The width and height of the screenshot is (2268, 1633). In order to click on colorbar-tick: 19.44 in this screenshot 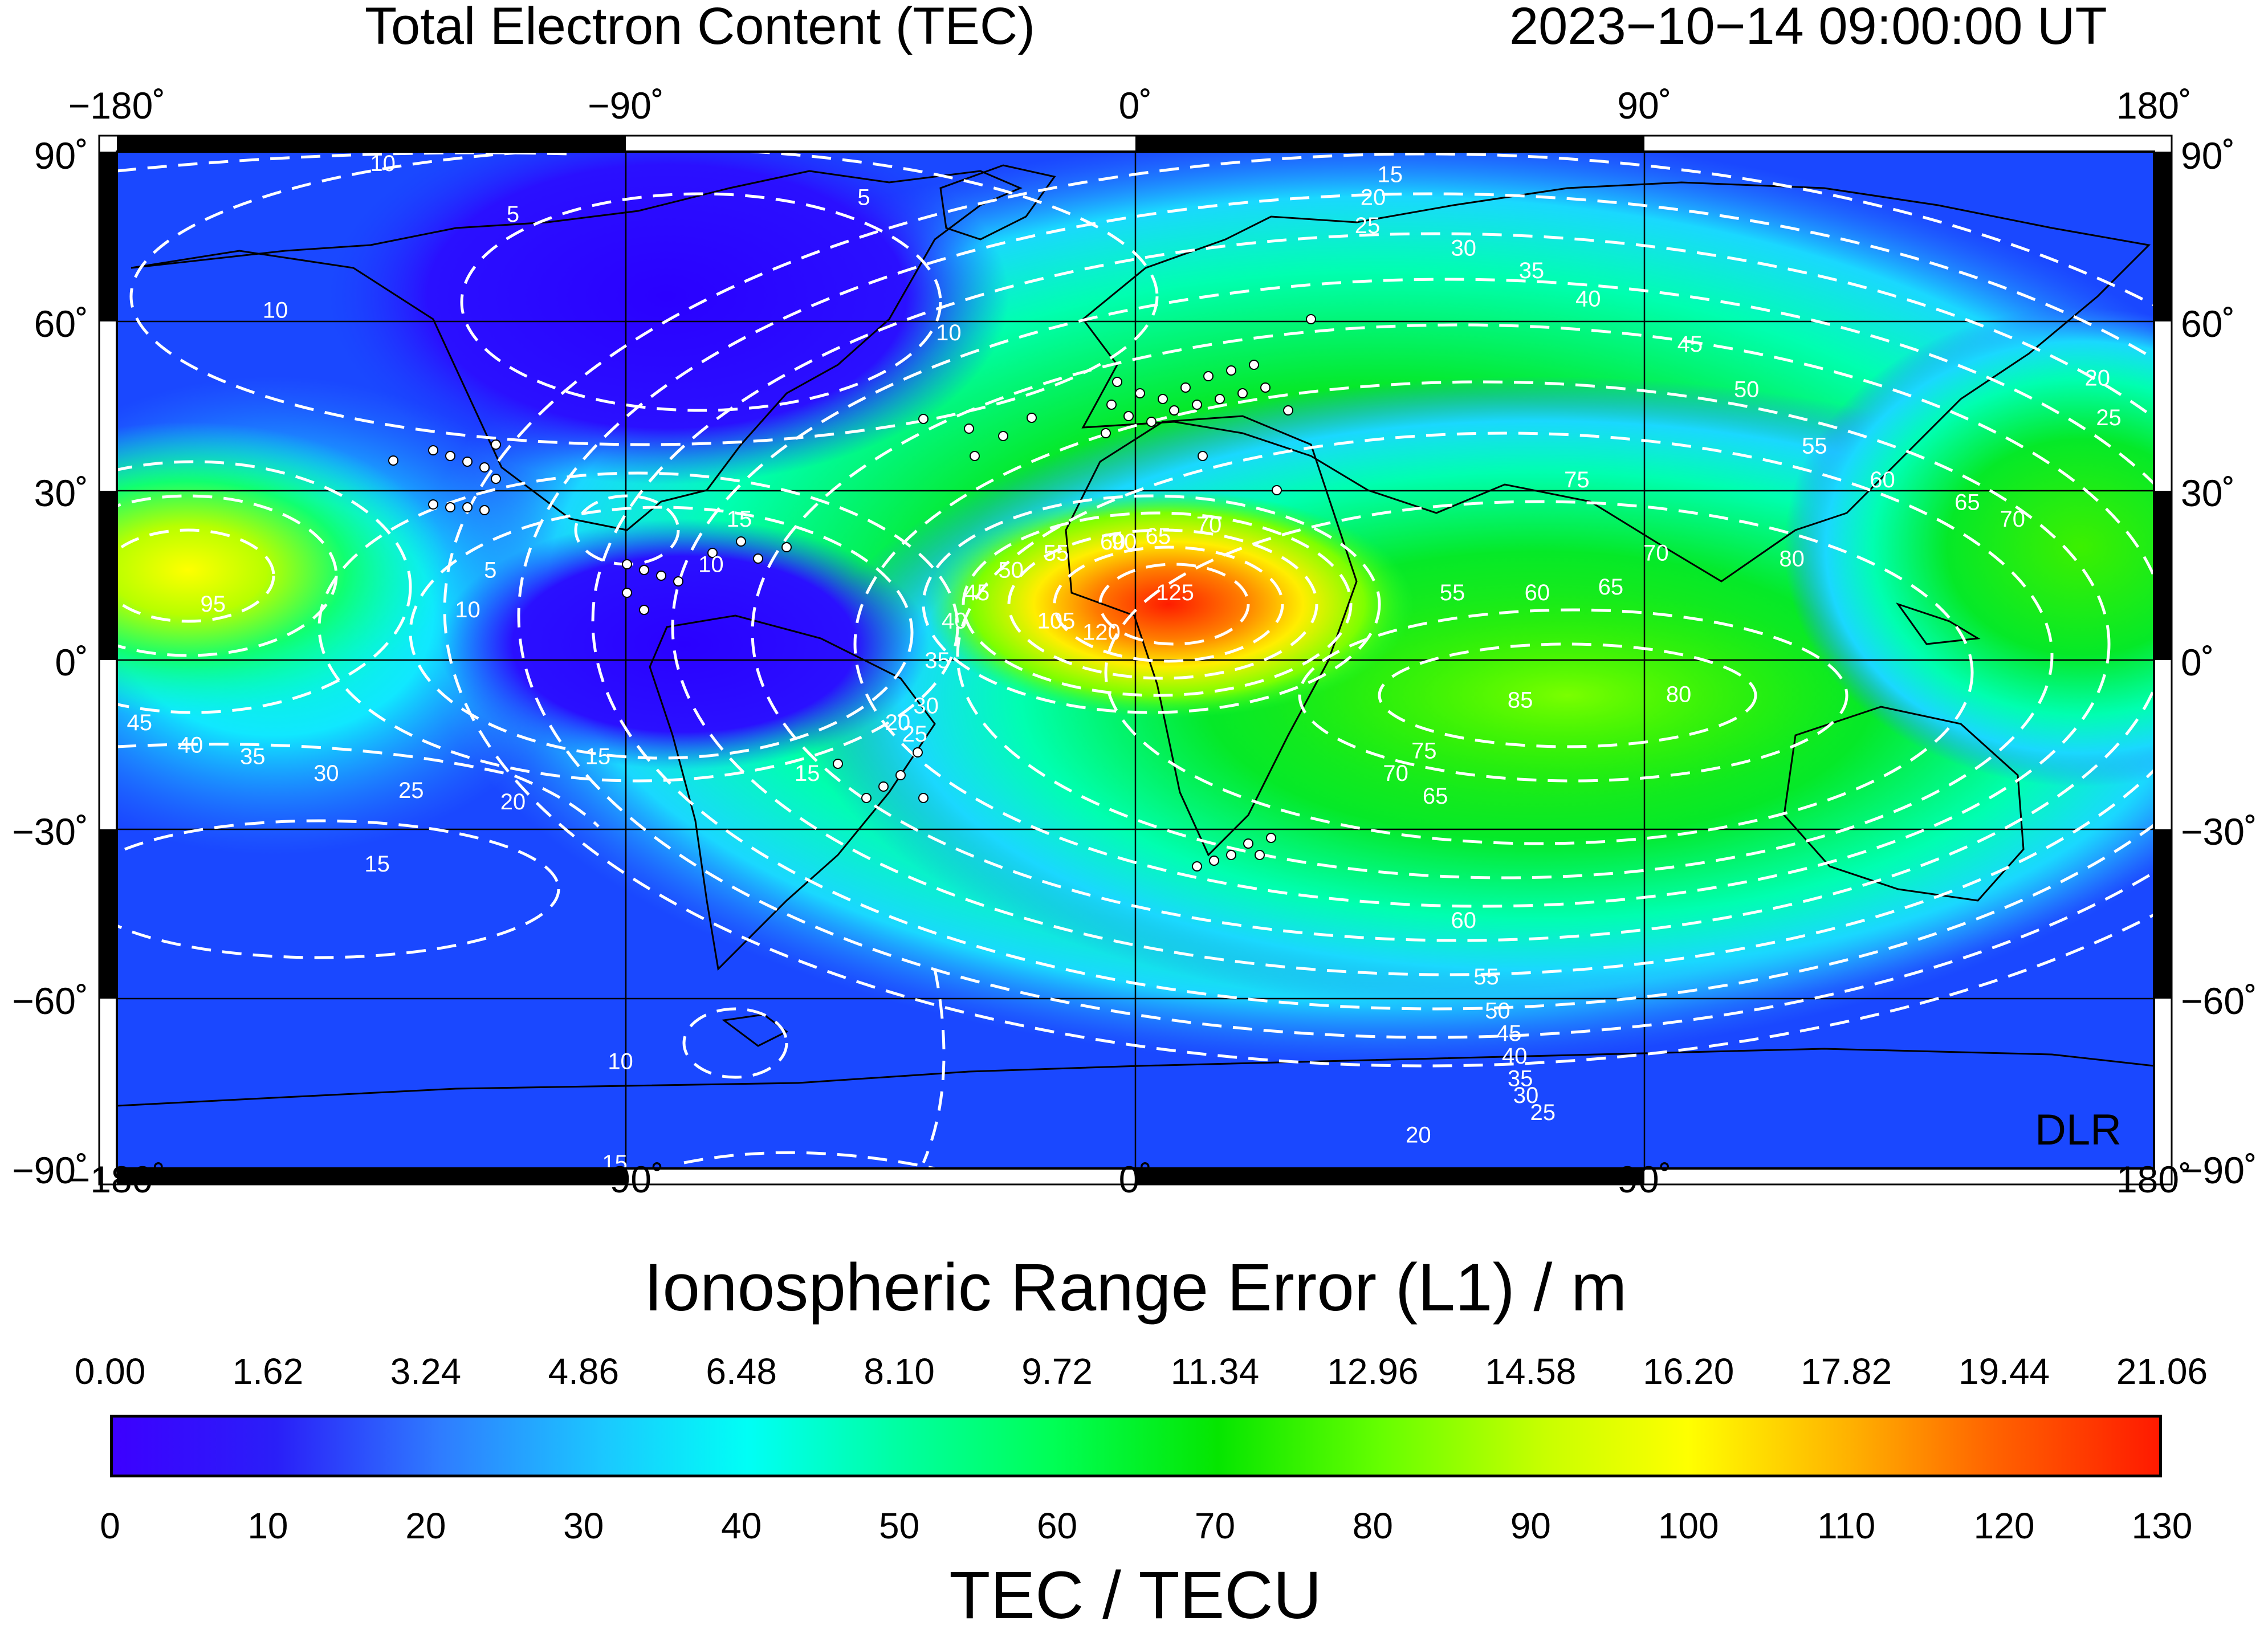, I will do `click(2004, 1371)`.